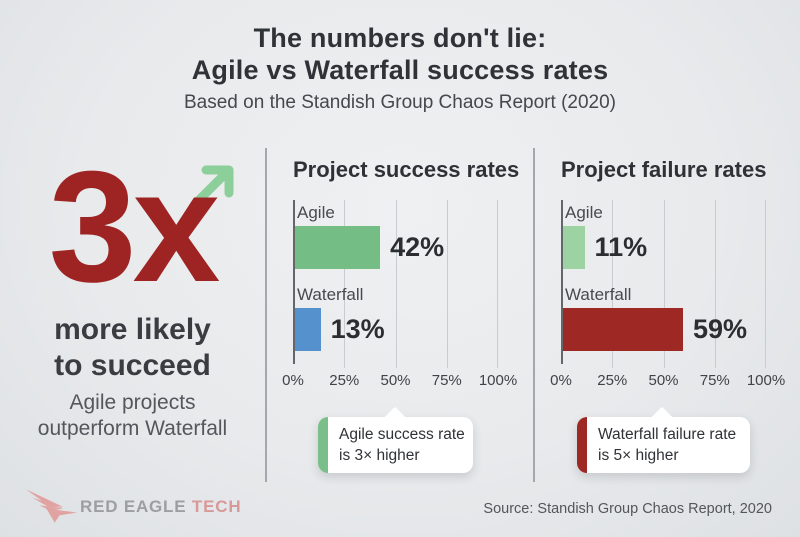 The width and height of the screenshot is (800, 537). I want to click on callout-line2: is 3× higher, so click(379, 455).